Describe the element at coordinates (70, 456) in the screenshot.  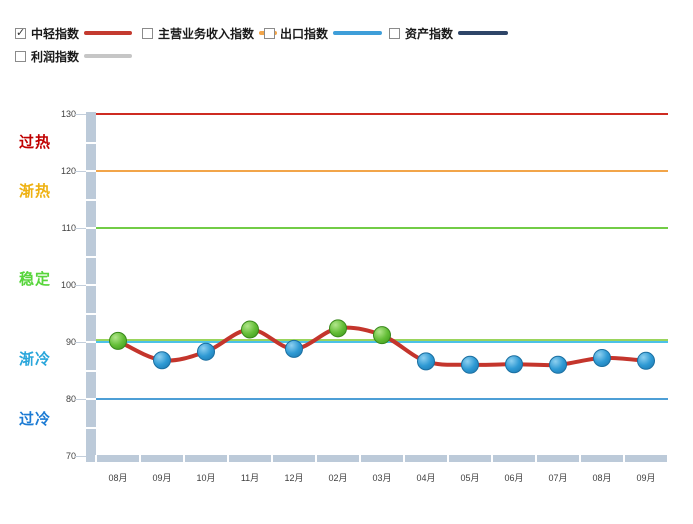
I see `y-tick-label-70: 70` at that location.